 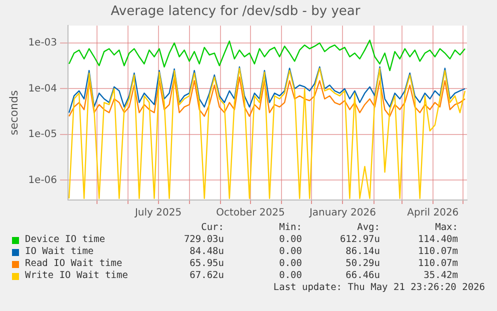 What do you see at coordinates (250, 213) in the screenshot?
I see `x-tick-label: October 2025` at bounding box center [250, 213].